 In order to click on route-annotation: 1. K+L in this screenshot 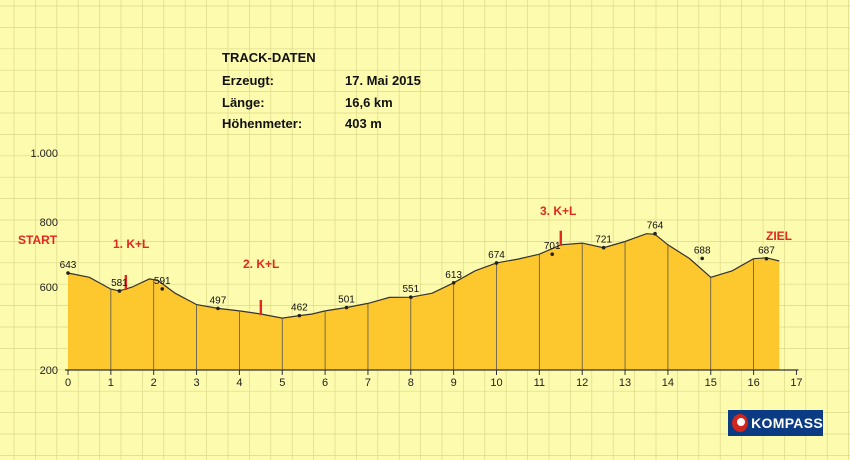, I will do `click(131, 244)`.